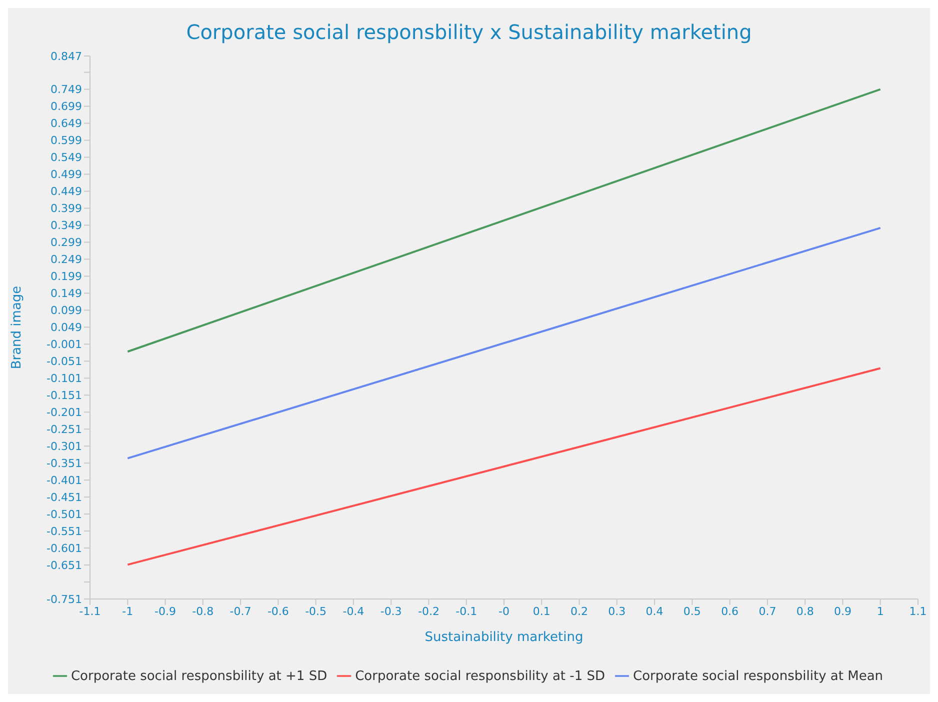 The image size is (938, 702). I want to click on y-tick-label: 0.349, so click(66, 225).